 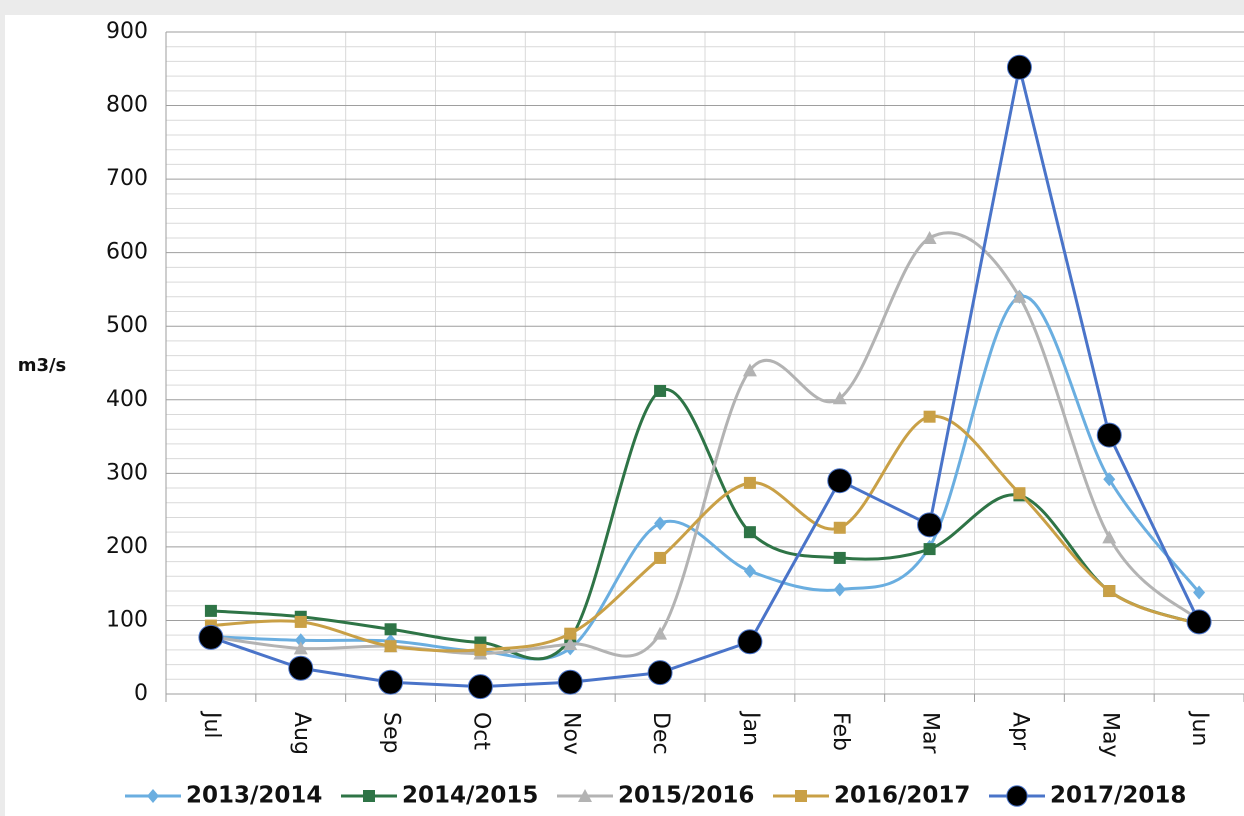 I want to click on y-tick-label: 900, so click(x=127, y=31).